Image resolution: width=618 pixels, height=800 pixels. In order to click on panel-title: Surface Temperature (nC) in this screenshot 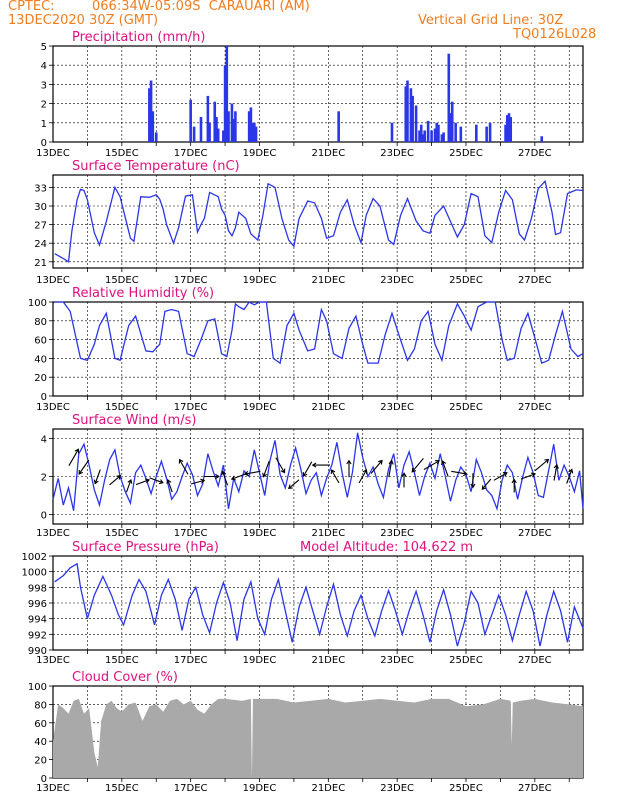, I will do `click(156, 166)`.